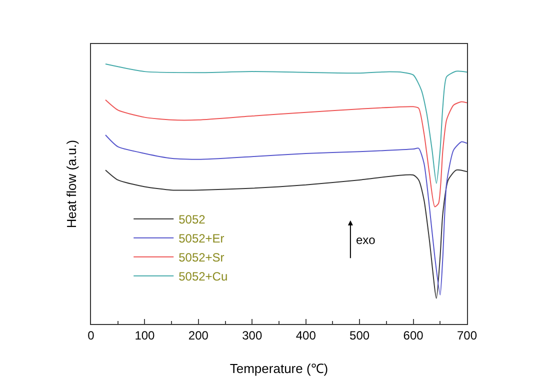 Image resolution: width=553 pixels, height=391 pixels. What do you see at coordinates (467, 335) in the screenshot?
I see `x-tick-label: 700` at bounding box center [467, 335].